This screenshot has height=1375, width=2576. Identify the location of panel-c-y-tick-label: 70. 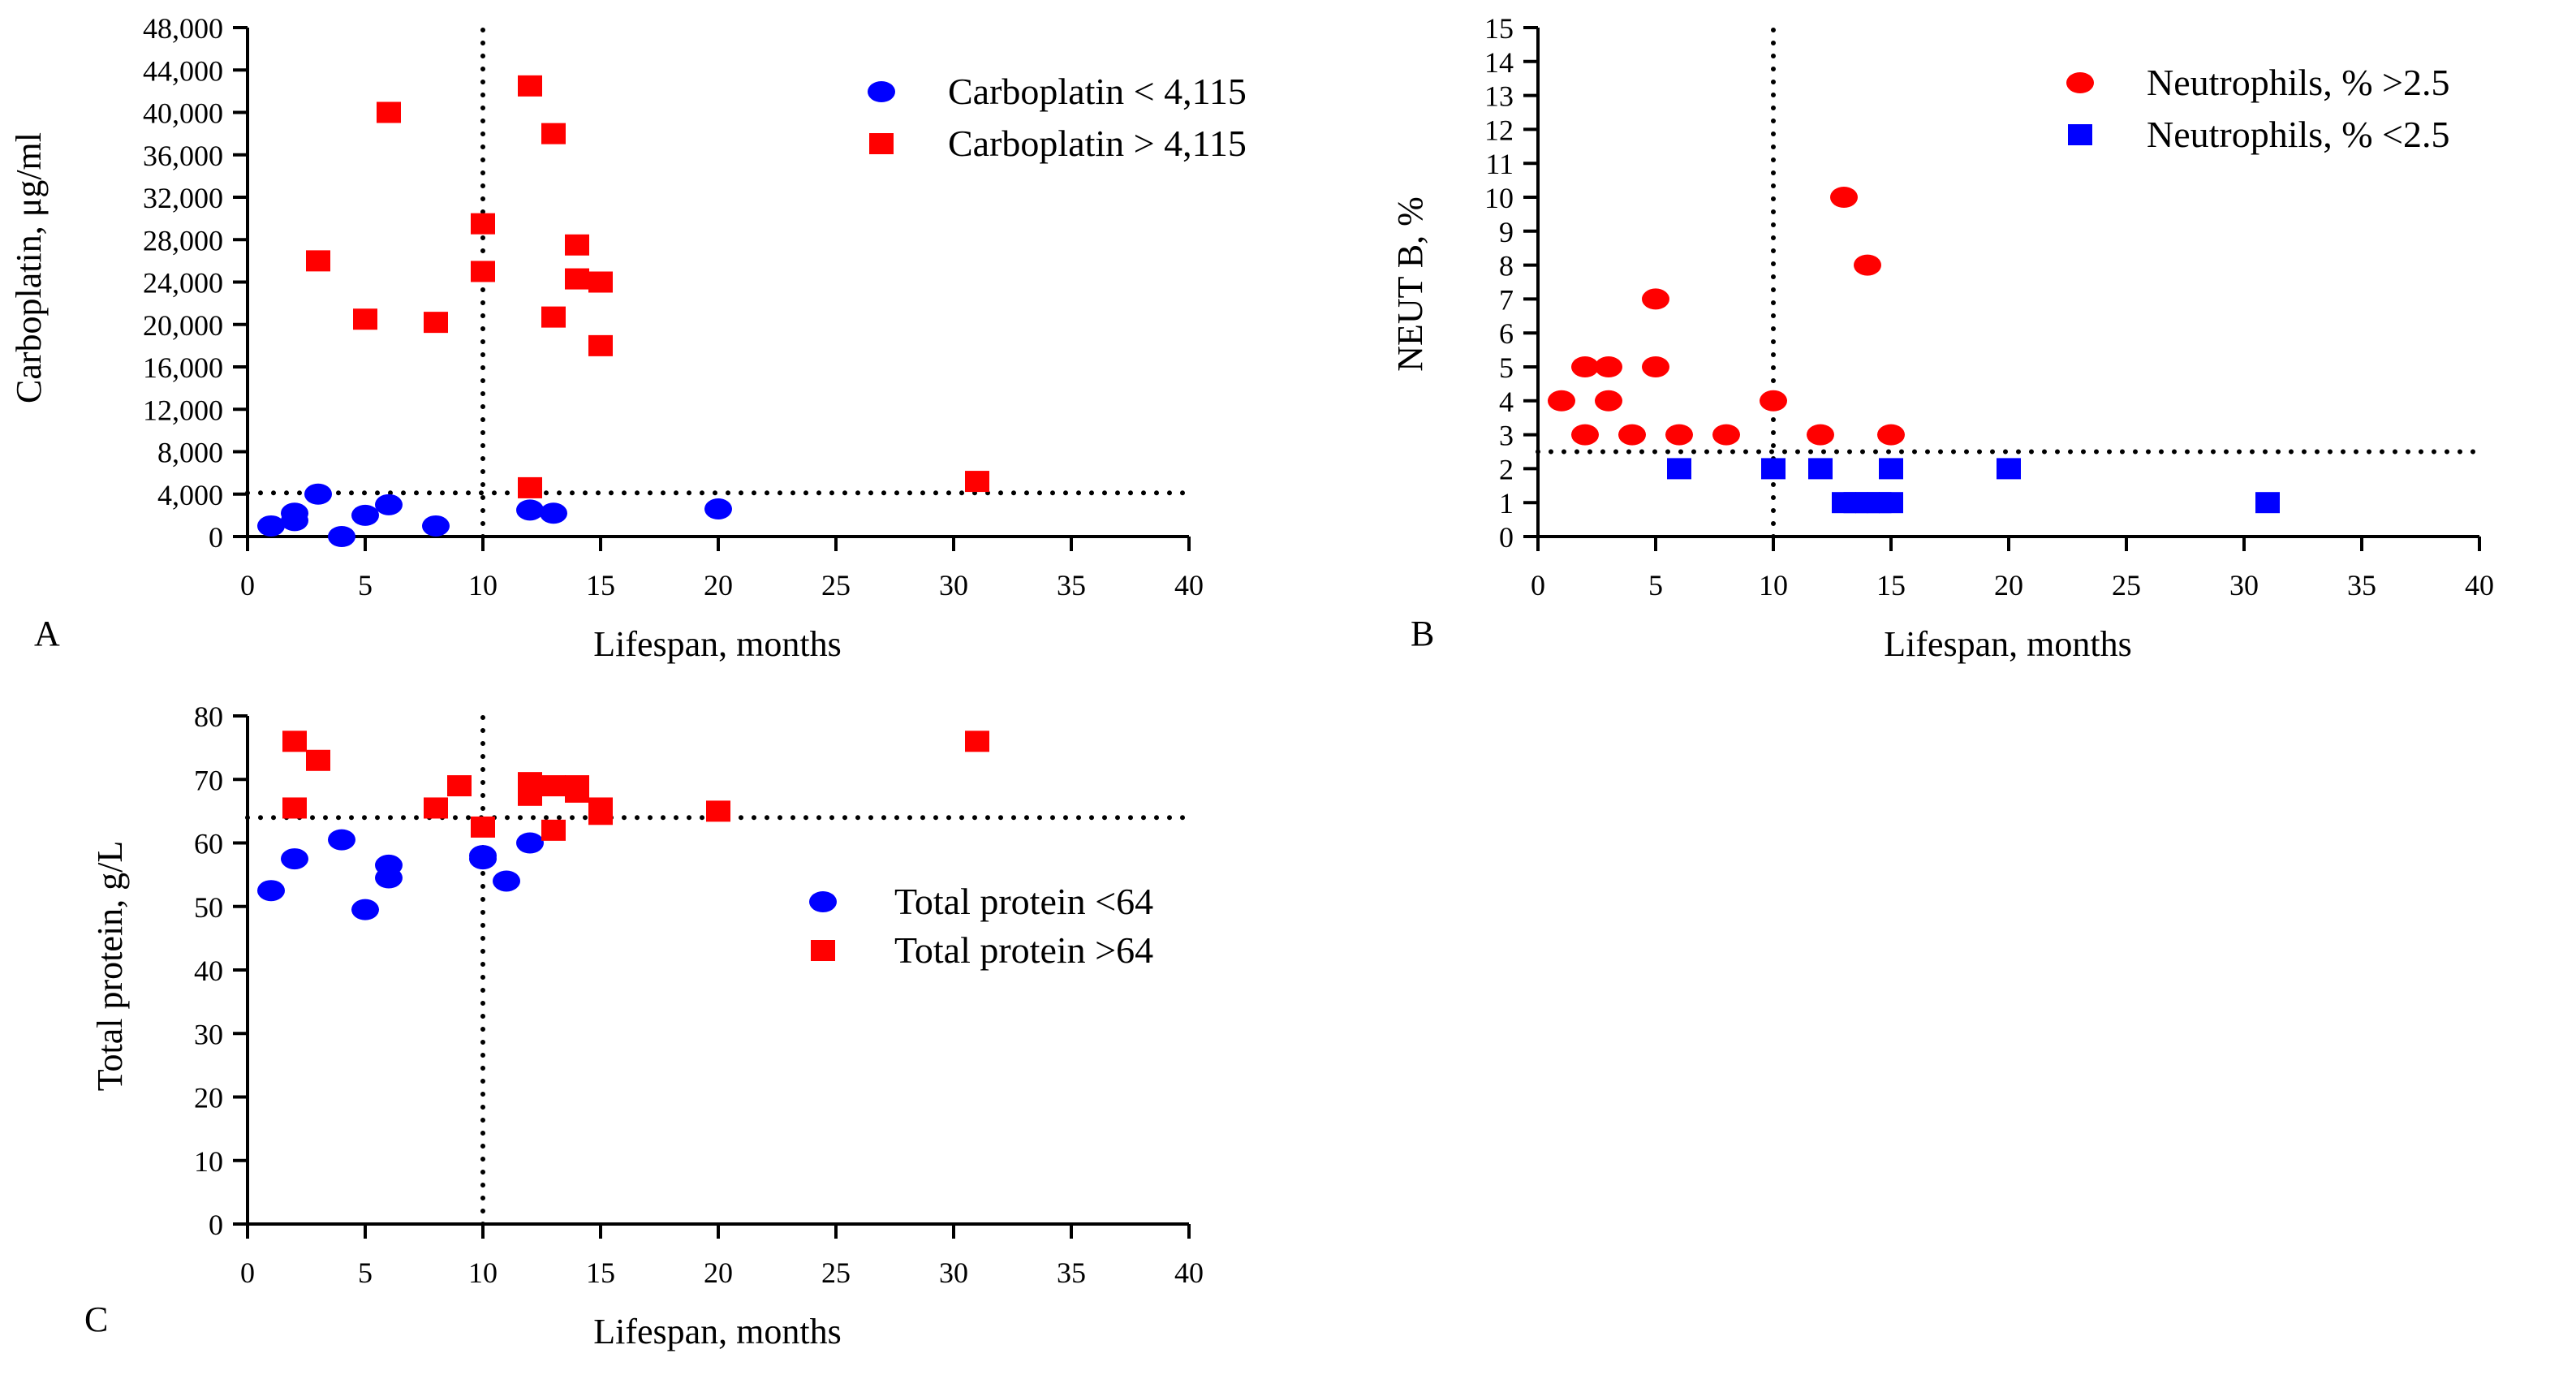
(209, 780).